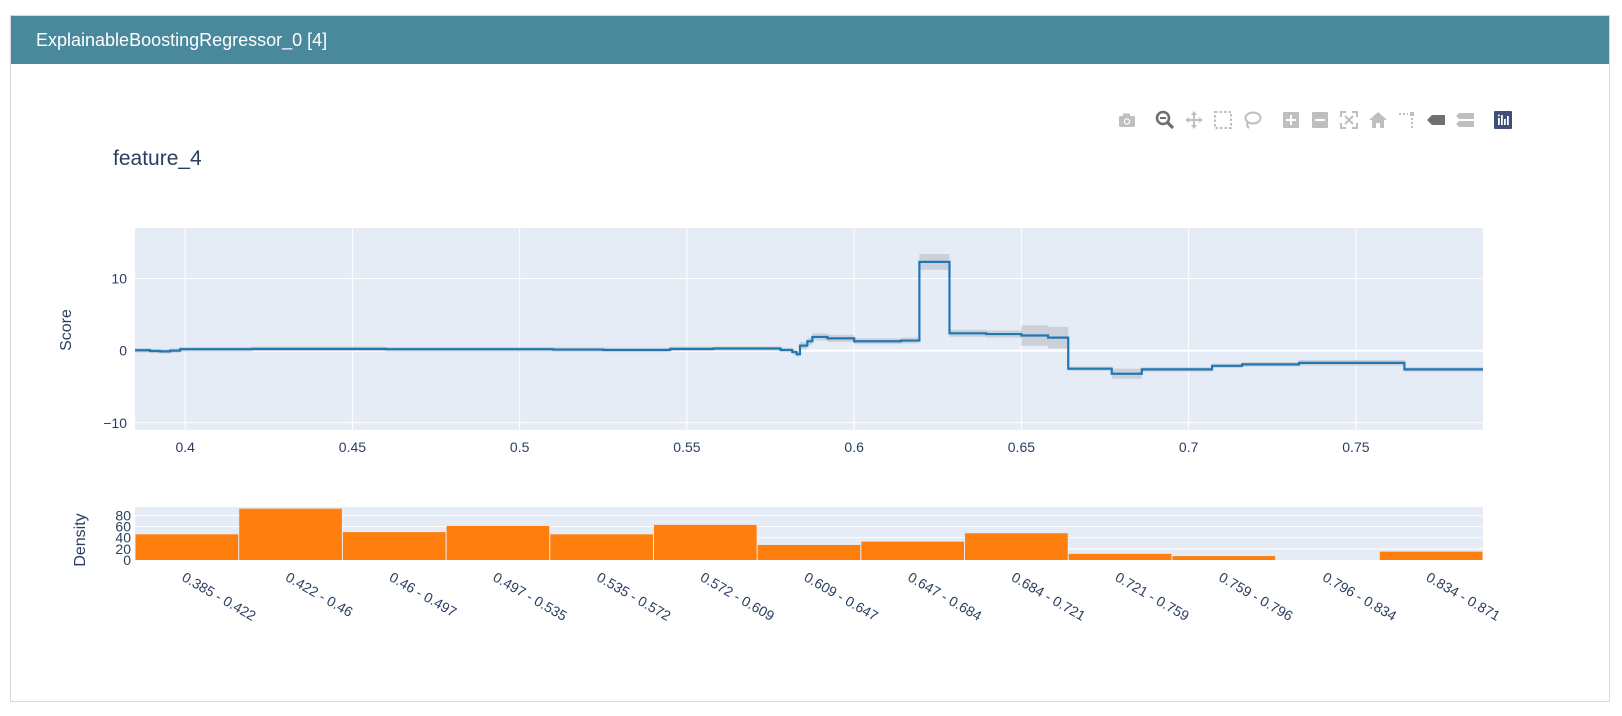 The height and width of the screenshot is (716, 1622). I want to click on bin-label: 0.422 - 0.46, so click(319, 594).